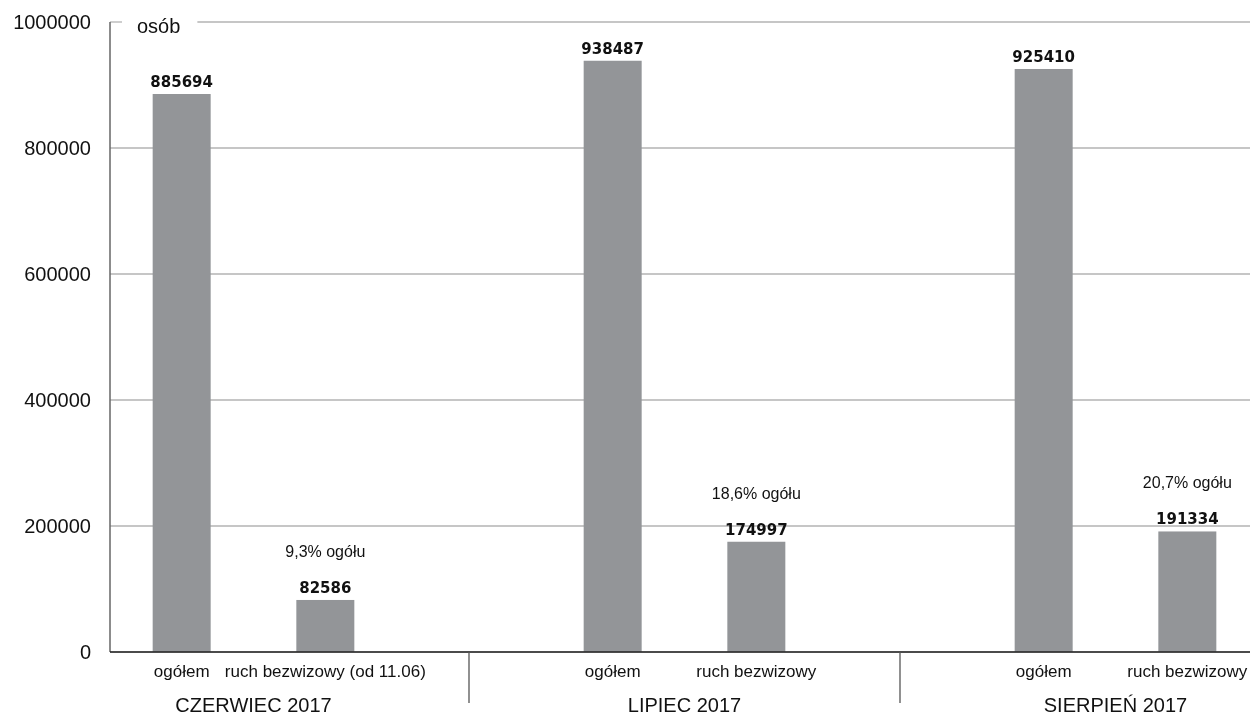 The width and height of the screenshot is (1250, 715). What do you see at coordinates (181, 82) in the screenshot?
I see `data-label: 885694` at bounding box center [181, 82].